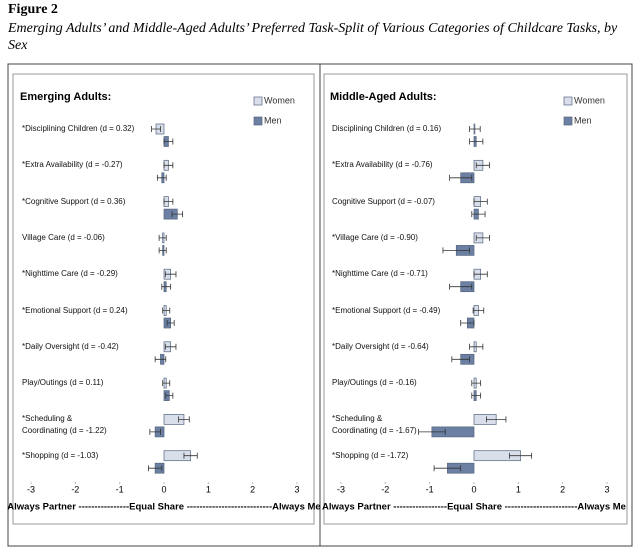 This screenshot has height=555, width=640. I want to click on category-label: *Scheduling & Coordinating (d = -1.22), so click(64, 425).